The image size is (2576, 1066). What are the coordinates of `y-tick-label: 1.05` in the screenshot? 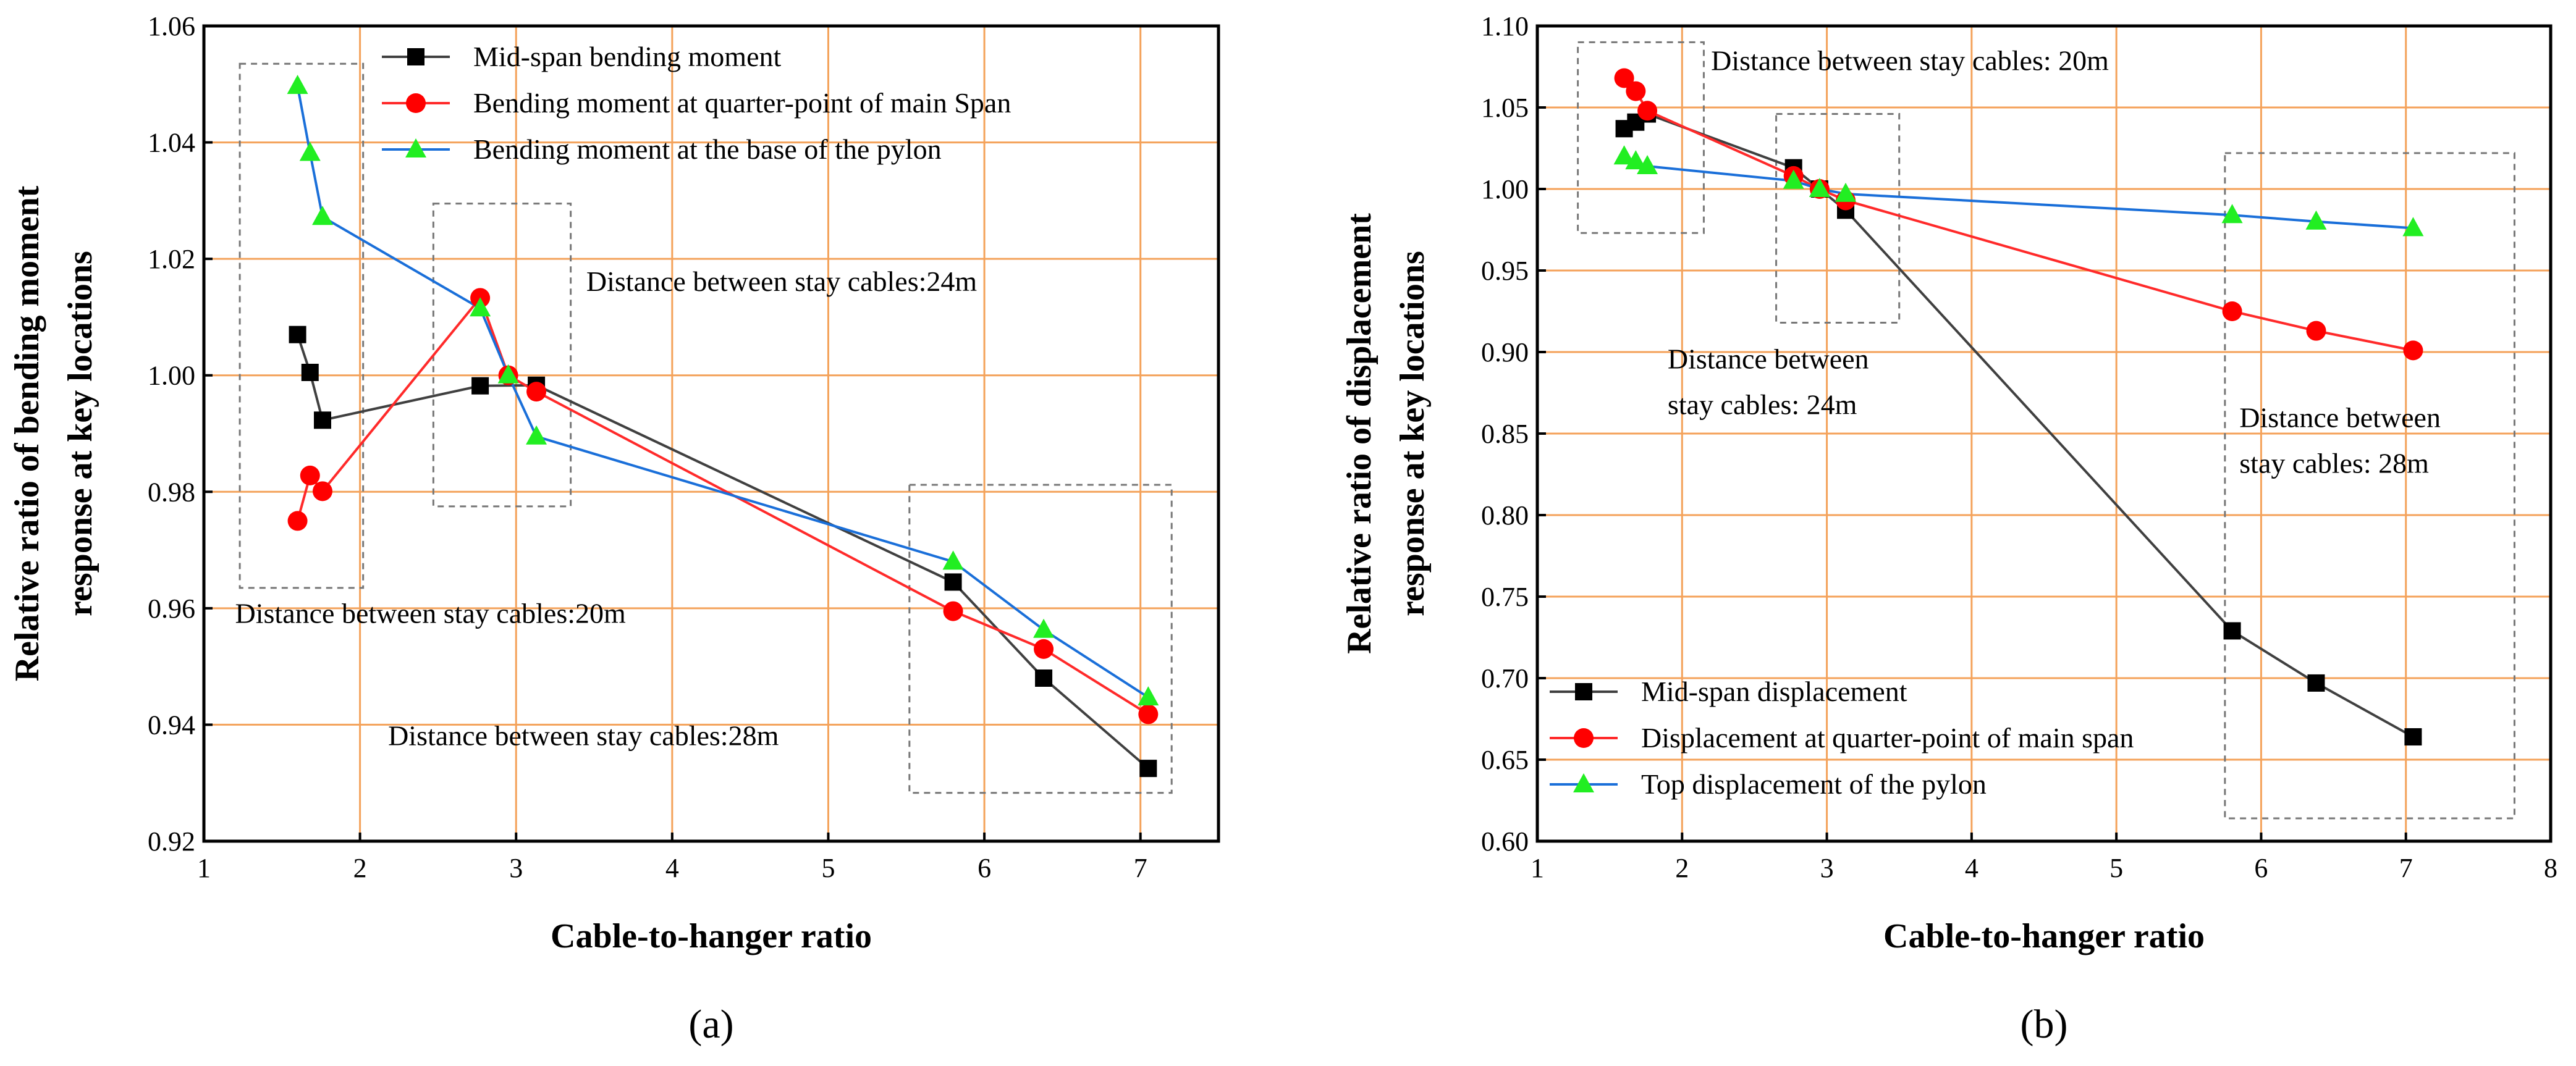 It's located at (1505, 108).